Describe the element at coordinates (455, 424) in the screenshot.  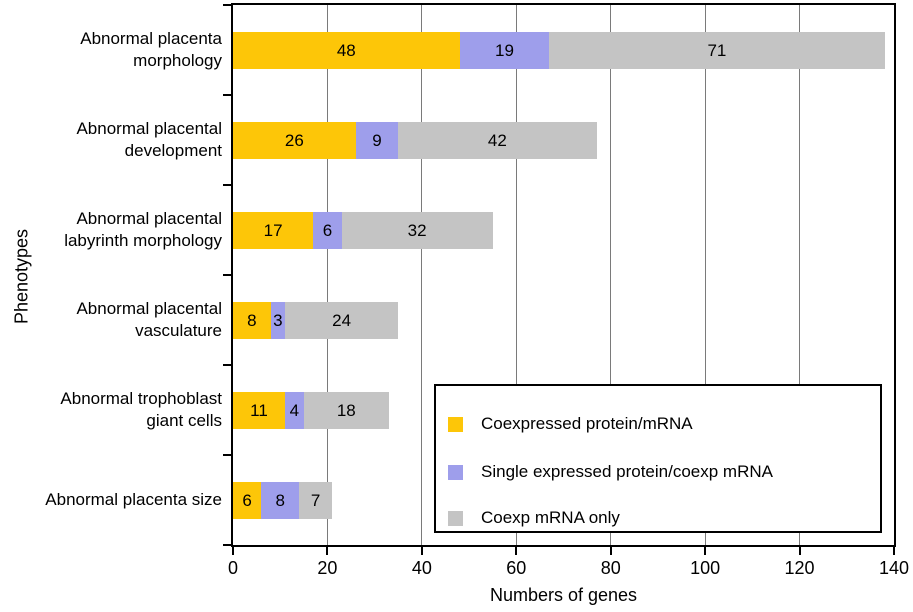
I see `legend-swatch-coexpressed` at that location.